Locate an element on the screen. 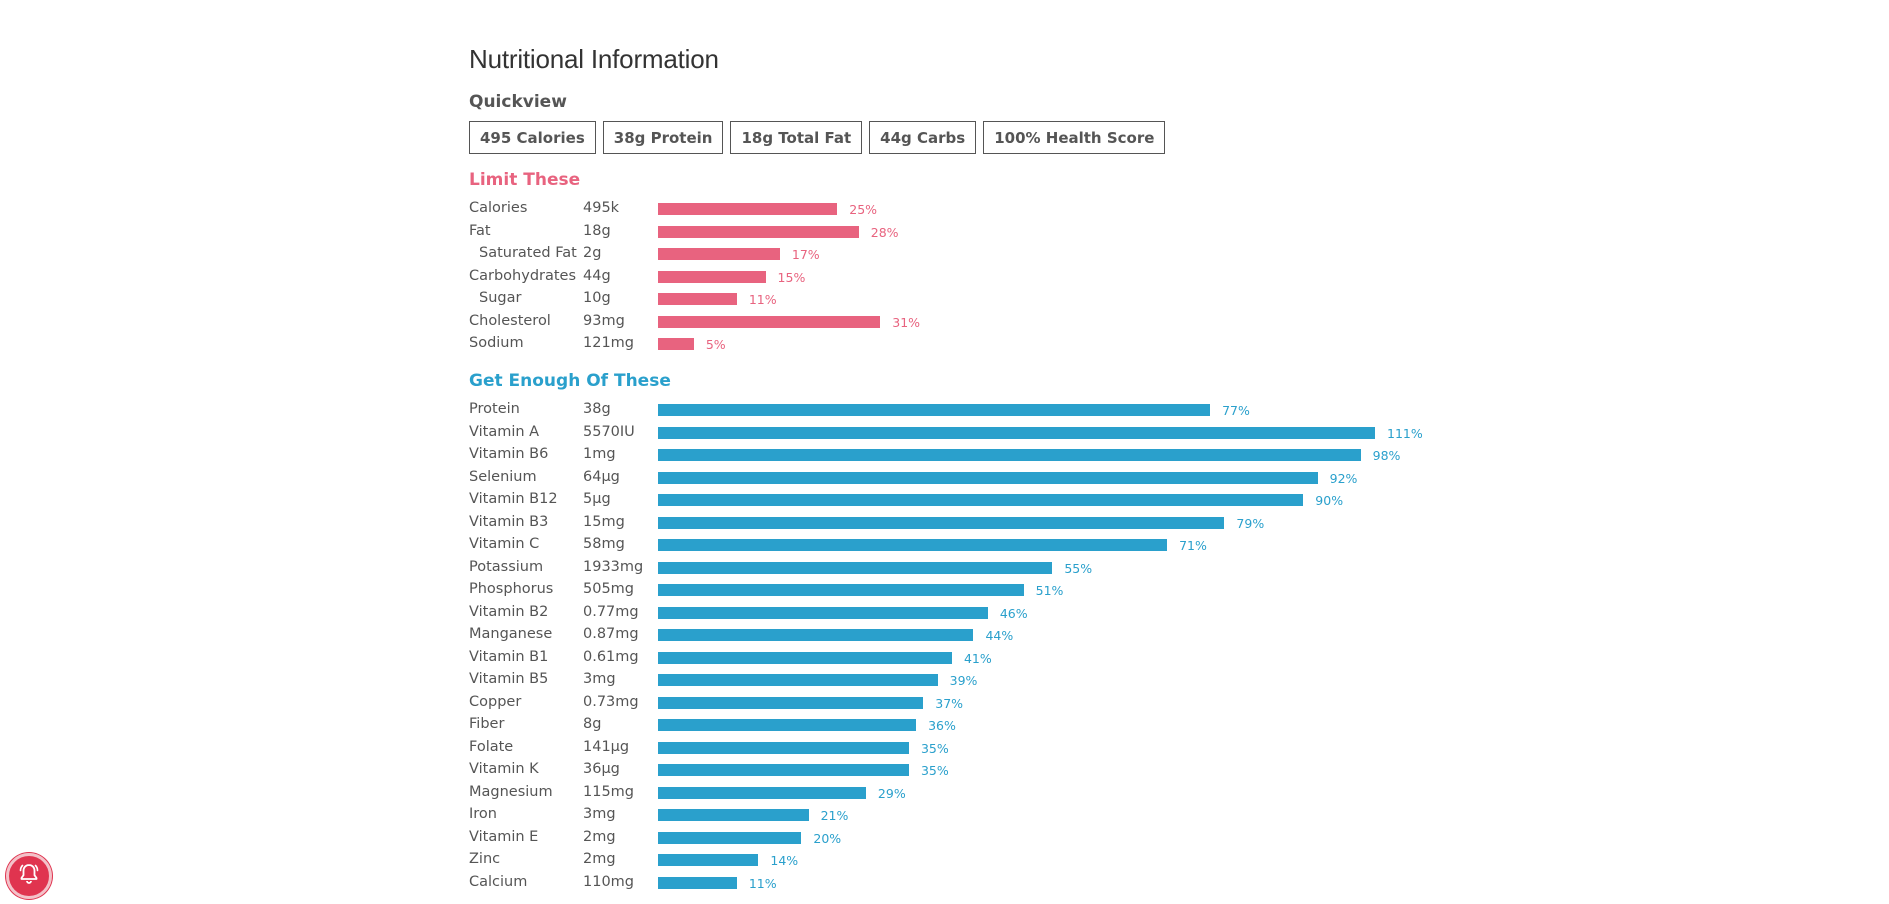  nutrient-amount: 110mg is located at coordinates (609, 881).